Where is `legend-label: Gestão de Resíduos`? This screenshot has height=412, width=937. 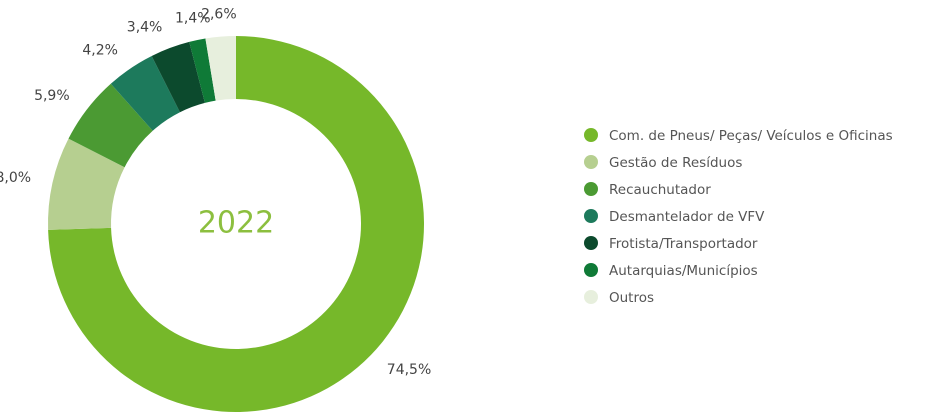 legend-label: Gestão de Resíduos is located at coordinates (675, 163).